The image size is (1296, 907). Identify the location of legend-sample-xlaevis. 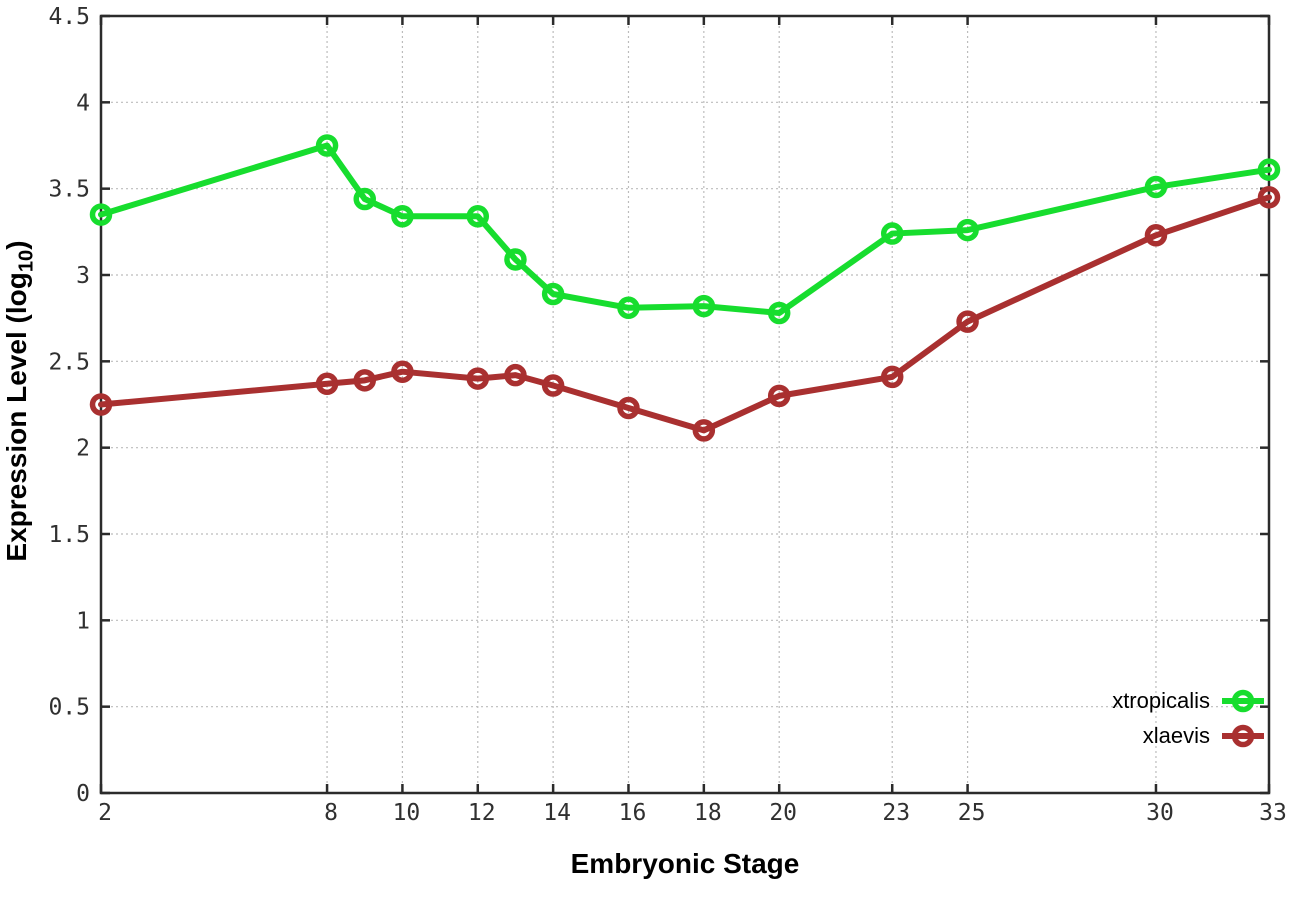
(1243, 736).